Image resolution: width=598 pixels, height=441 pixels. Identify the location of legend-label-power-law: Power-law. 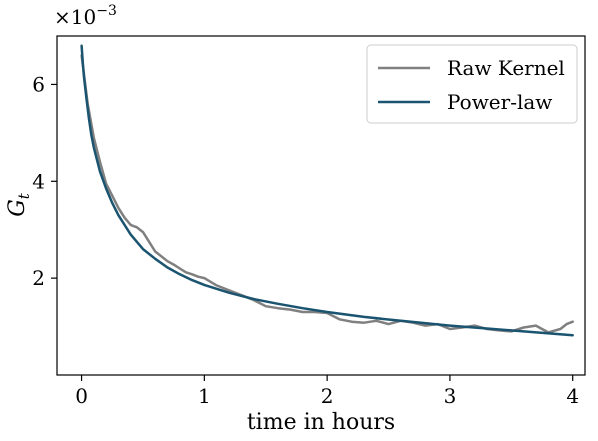
(499, 102).